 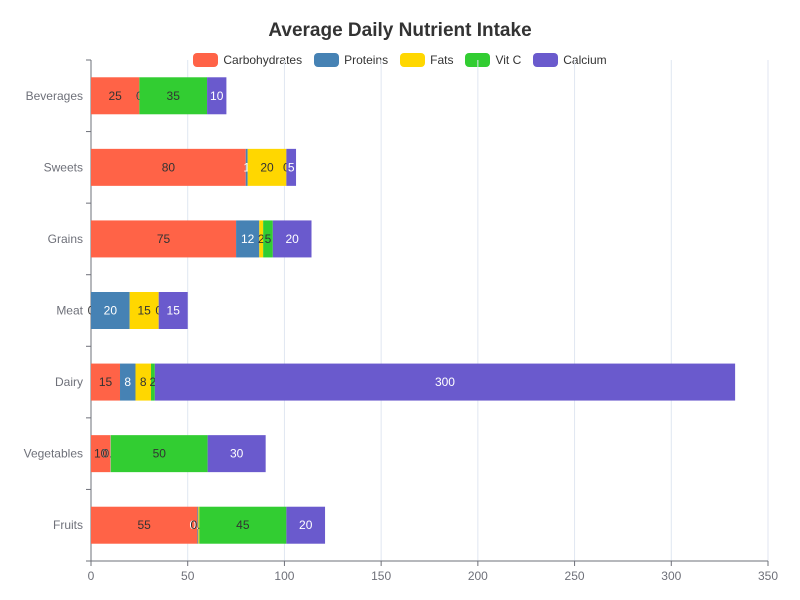 What do you see at coordinates (54, 96) in the screenshot?
I see `y-tick-label: Beverages` at bounding box center [54, 96].